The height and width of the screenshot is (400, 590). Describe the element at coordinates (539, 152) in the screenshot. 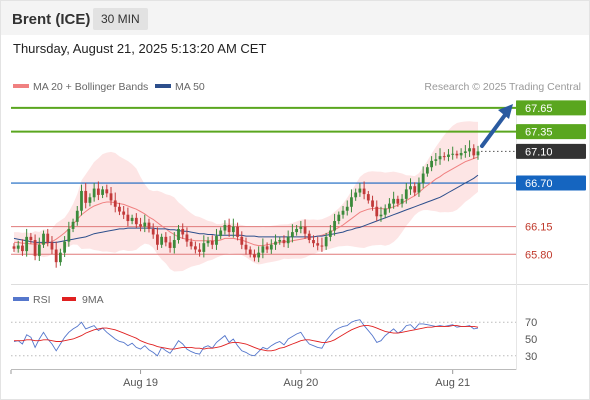

I see `current-price-tag: 67.10` at that location.